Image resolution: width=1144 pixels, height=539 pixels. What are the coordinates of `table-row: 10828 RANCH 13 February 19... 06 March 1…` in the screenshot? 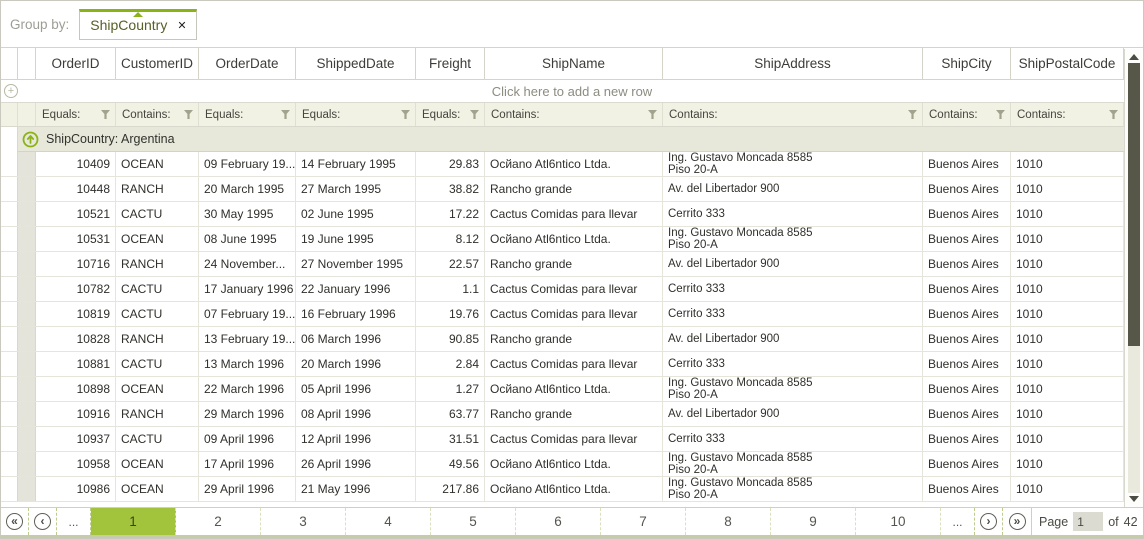 It's located at (562, 339).